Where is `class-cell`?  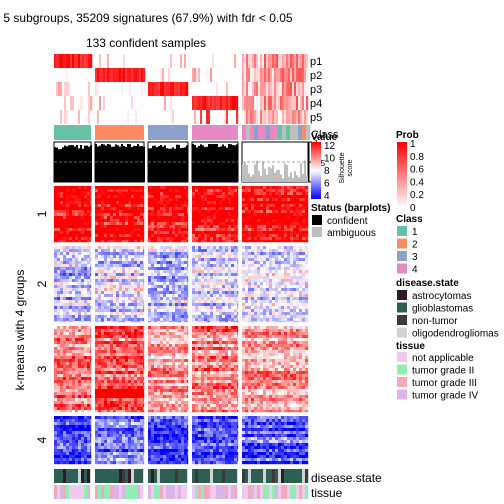
class-cell is located at coordinates (72, 132).